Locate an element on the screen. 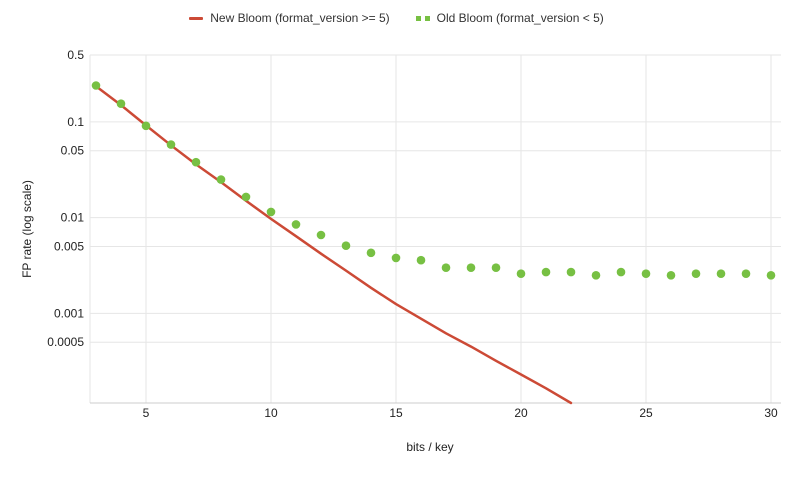  y-axis-title: FP rate (log scale) is located at coordinates (27, 229).